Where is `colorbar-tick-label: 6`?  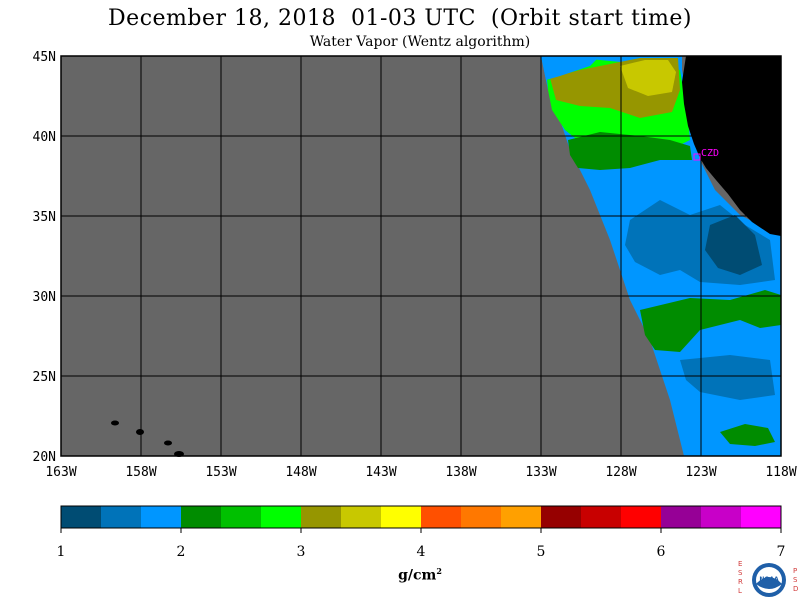 colorbar-tick-label: 6 is located at coordinates (661, 552).